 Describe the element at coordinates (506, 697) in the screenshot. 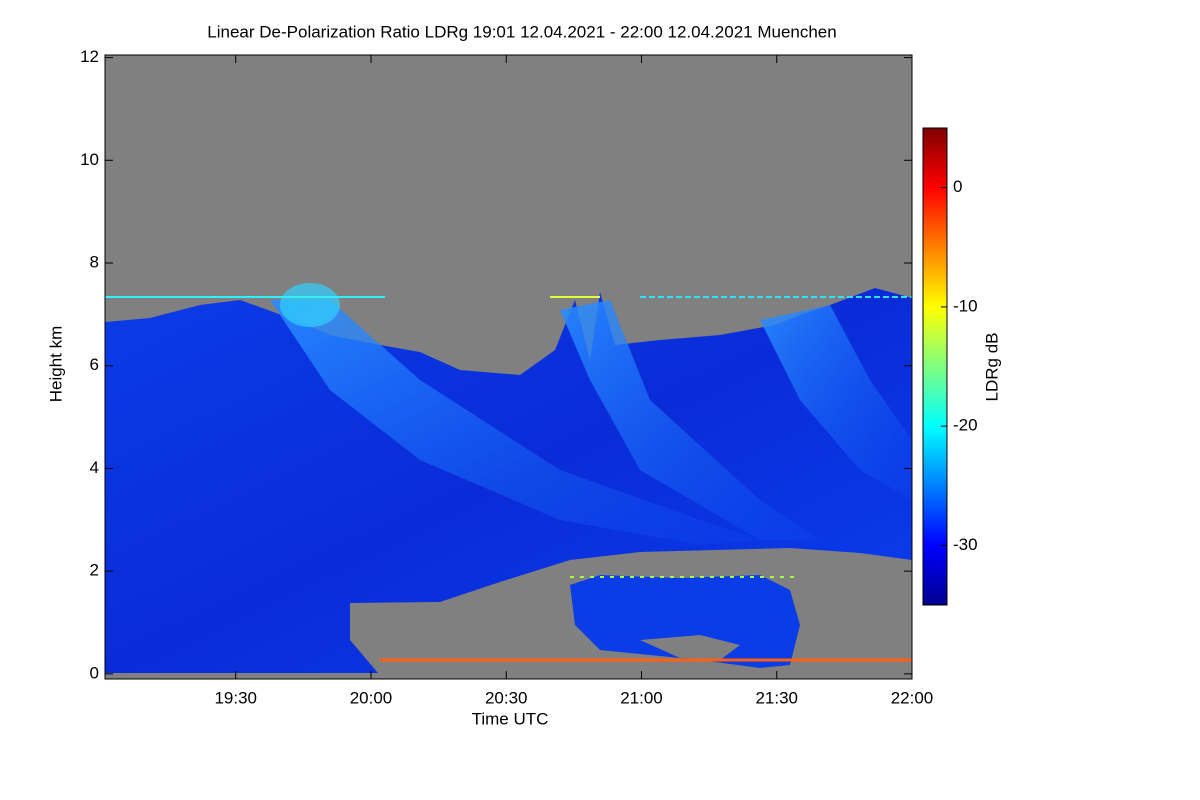

I see `x-tick-label: 20:30` at that location.